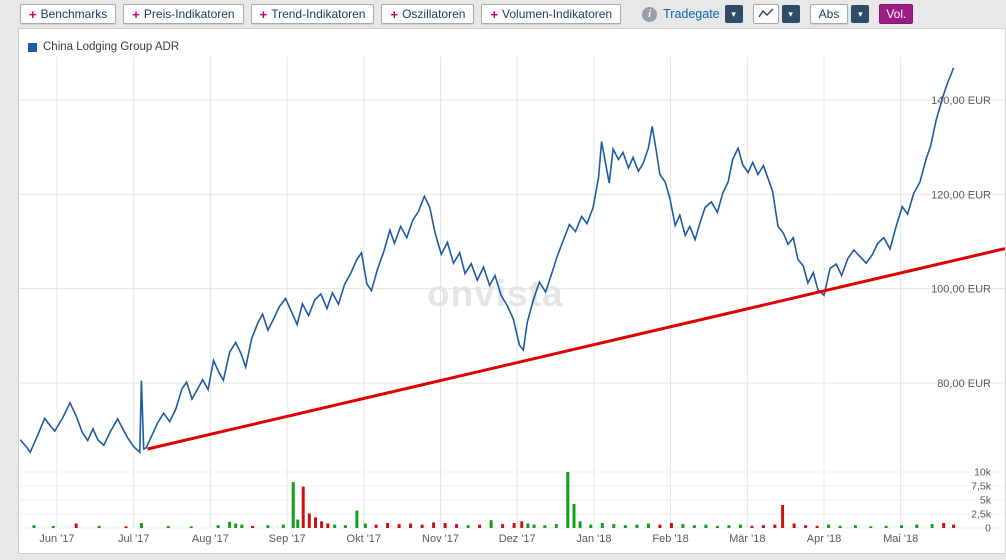 This screenshot has width=1006, height=560. I want to click on price-axis-label: 80,00 EUR, so click(964, 384).